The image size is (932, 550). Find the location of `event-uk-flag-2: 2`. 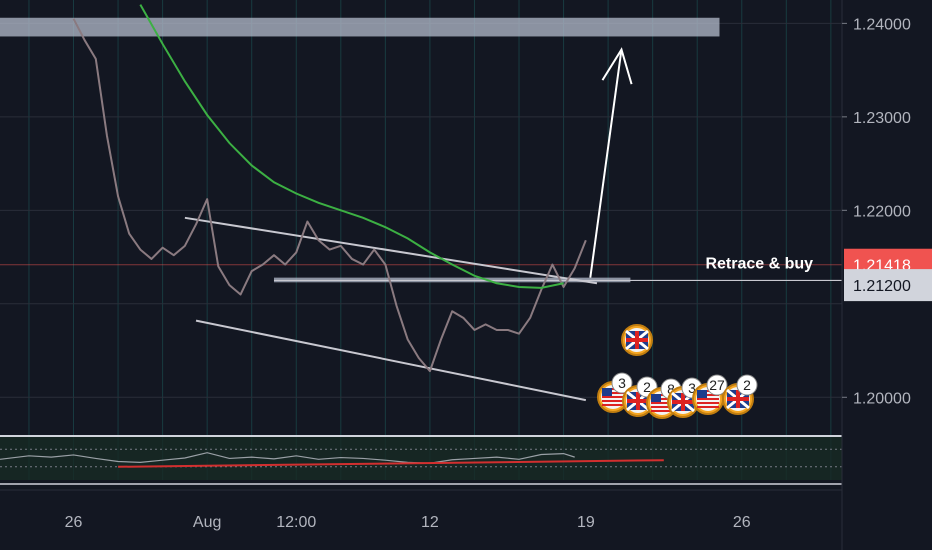

event-uk-flag-2: 2 is located at coordinates (640, 396).